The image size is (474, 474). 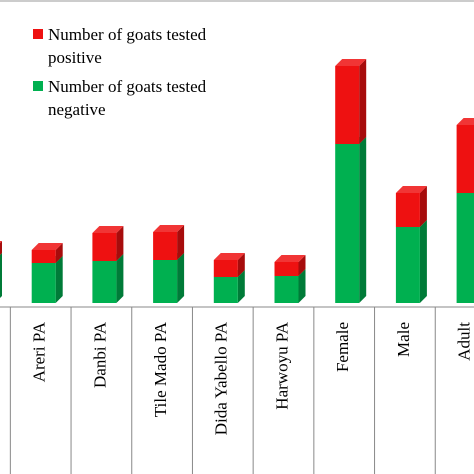 What do you see at coordinates (39, 351) in the screenshot?
I see `x-tick-label: Areri PA` at bounding box center [39, 351].